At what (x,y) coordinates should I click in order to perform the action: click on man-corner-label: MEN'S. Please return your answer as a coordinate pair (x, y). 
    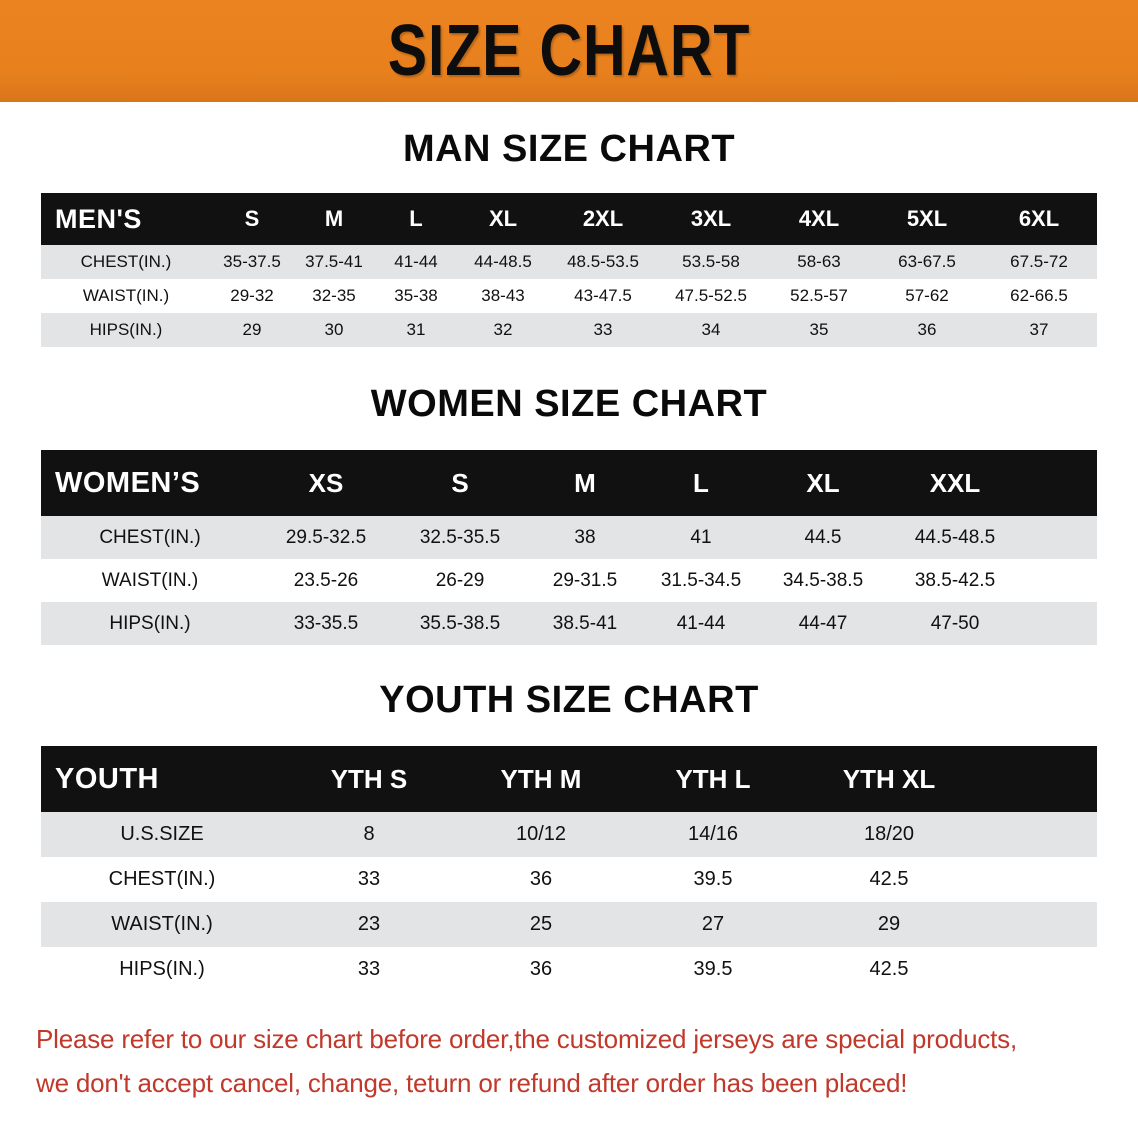
    Looking at the image, I should click on (98, 218).